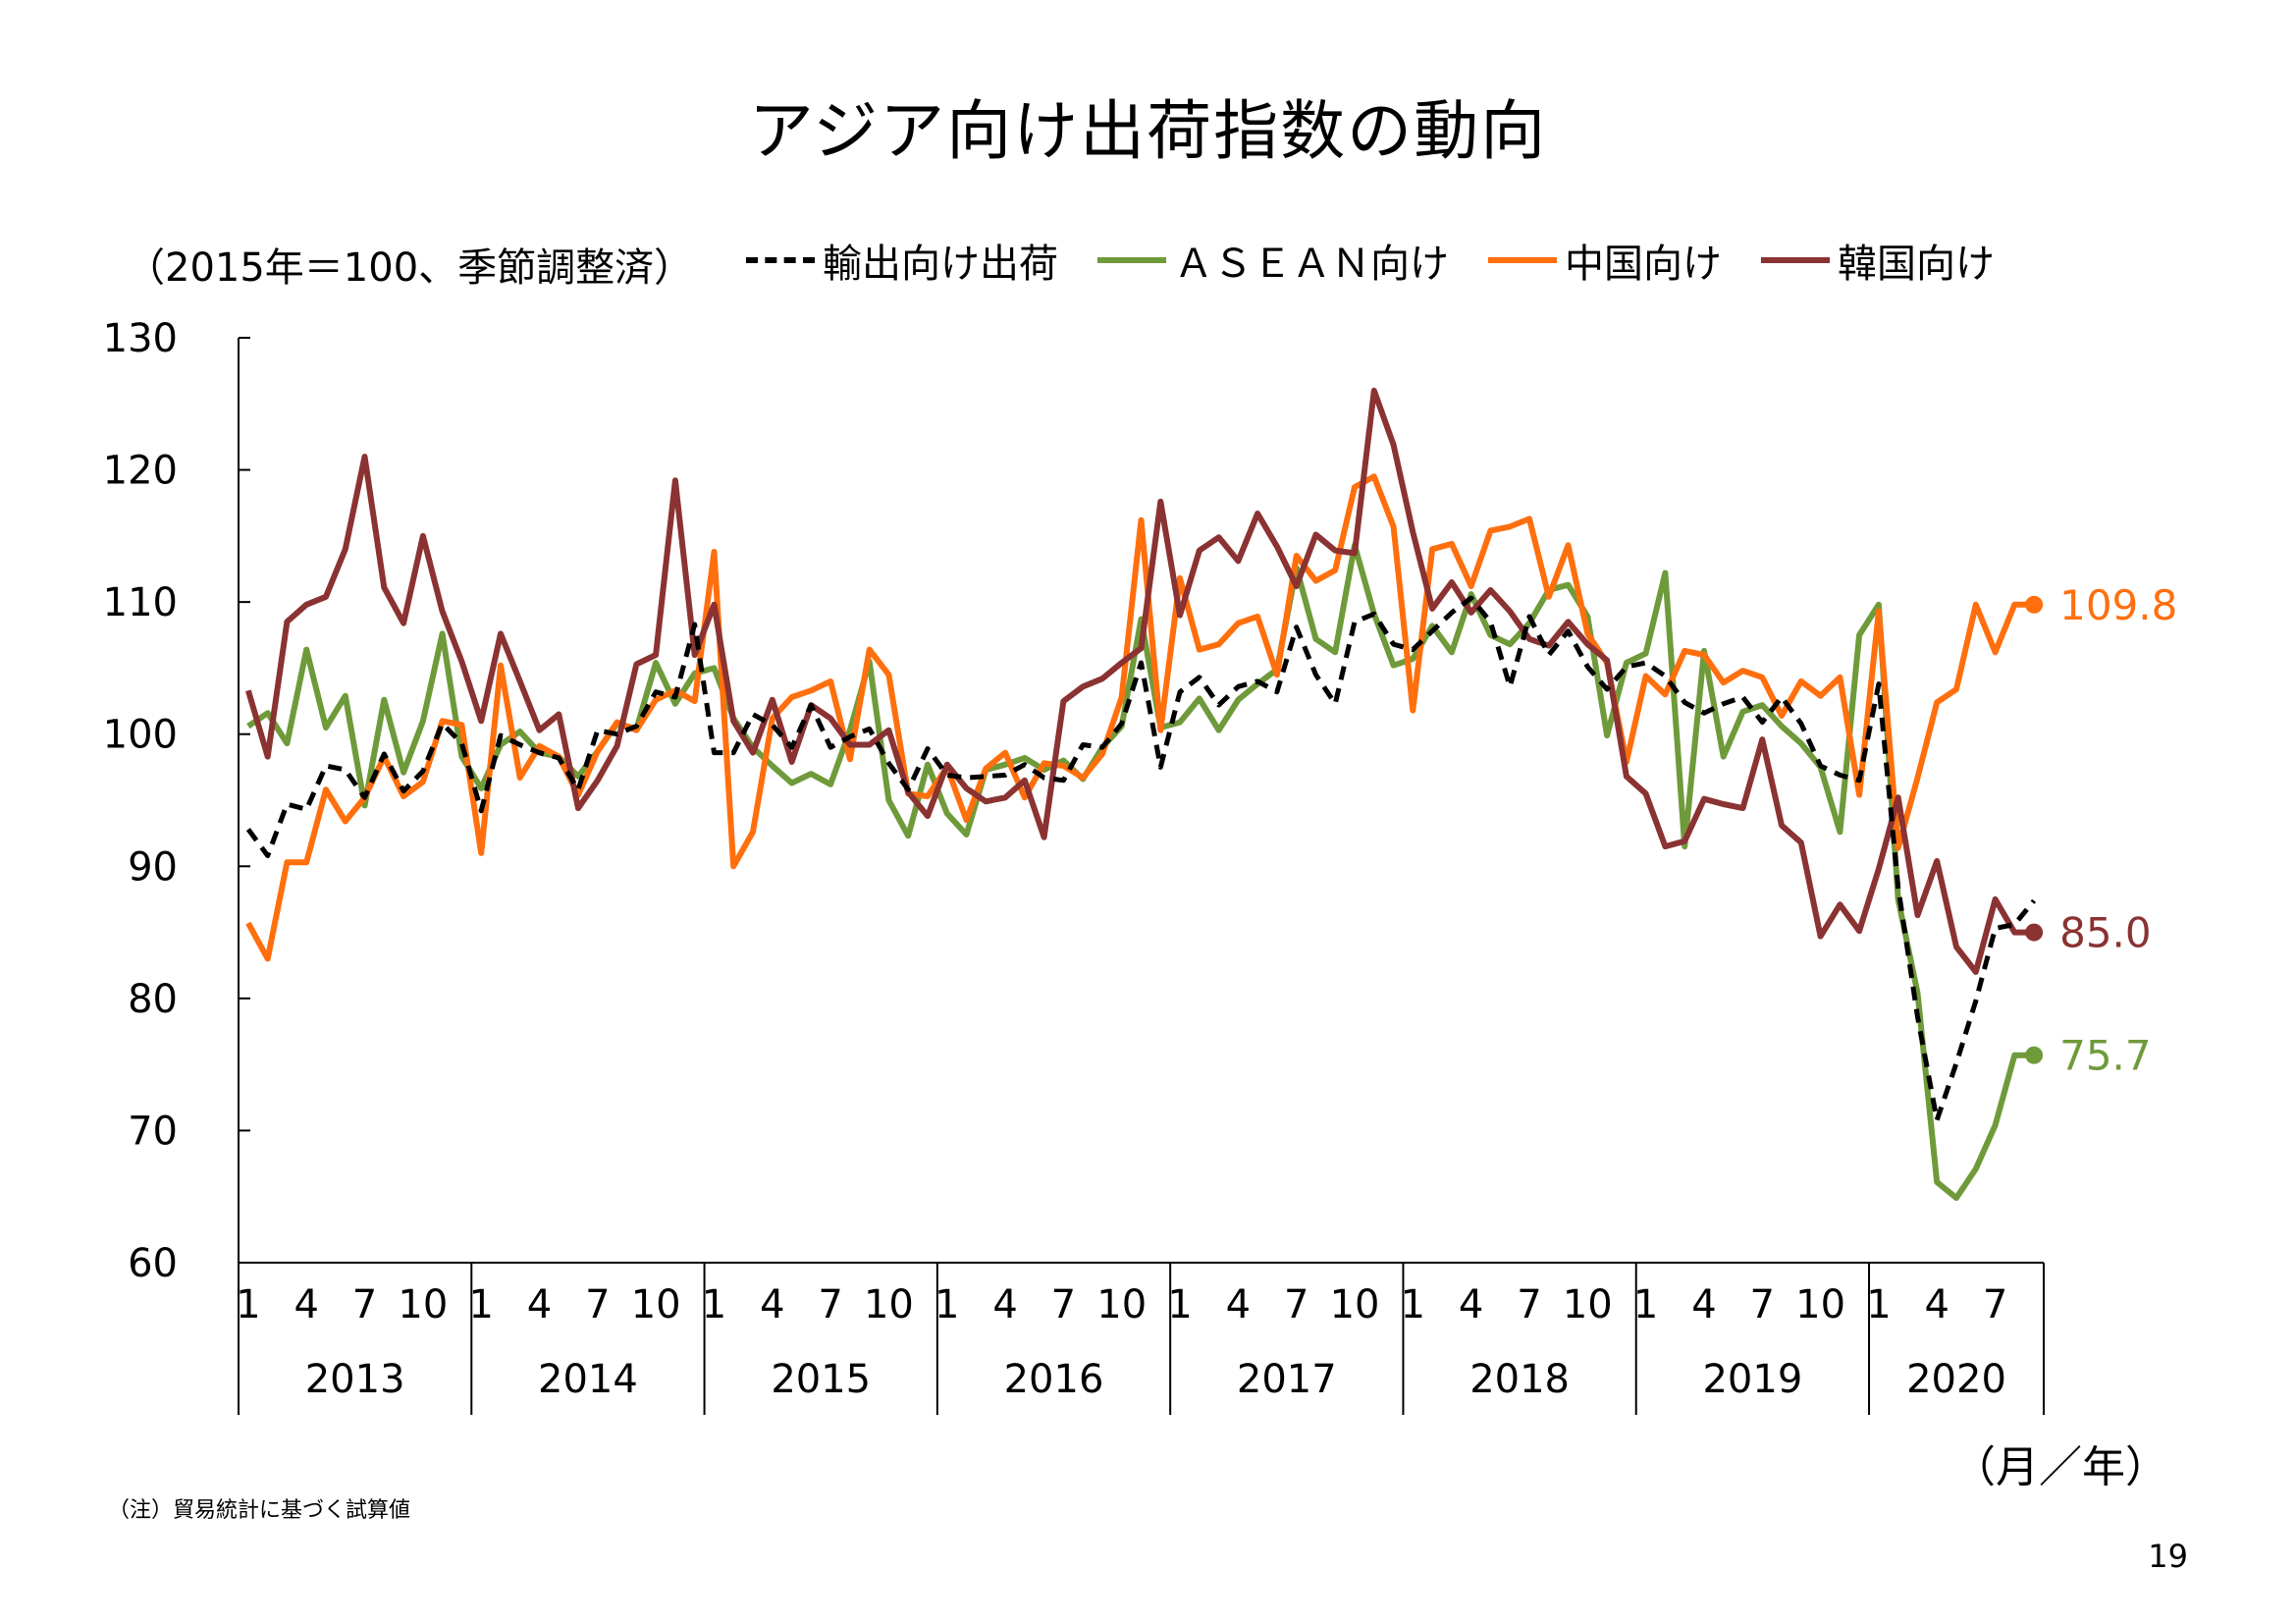 The image size is (2296, 1624). Describe the element at coordinates (259, 1510) in the screenshot. I see `footnote: （注）貿易統計に基づく試算値` at that location.